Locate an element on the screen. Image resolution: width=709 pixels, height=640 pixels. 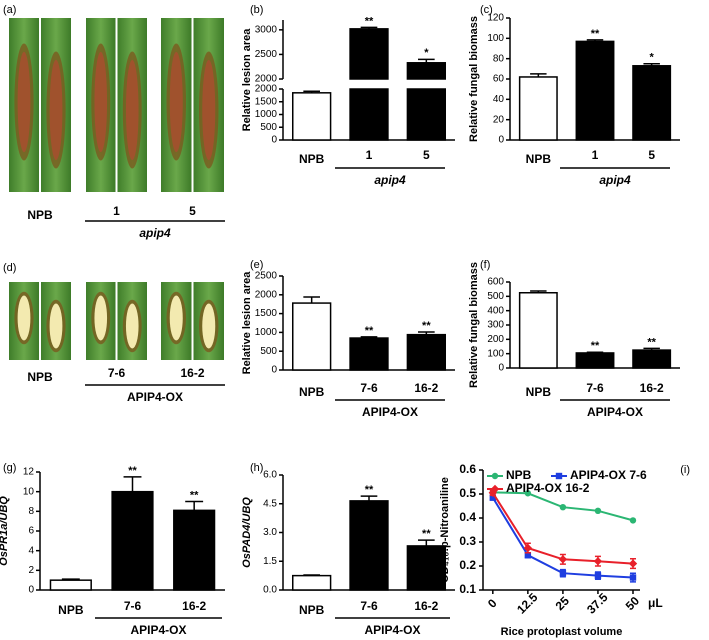
legend-label: NPB is located at coordinates (519, 475).